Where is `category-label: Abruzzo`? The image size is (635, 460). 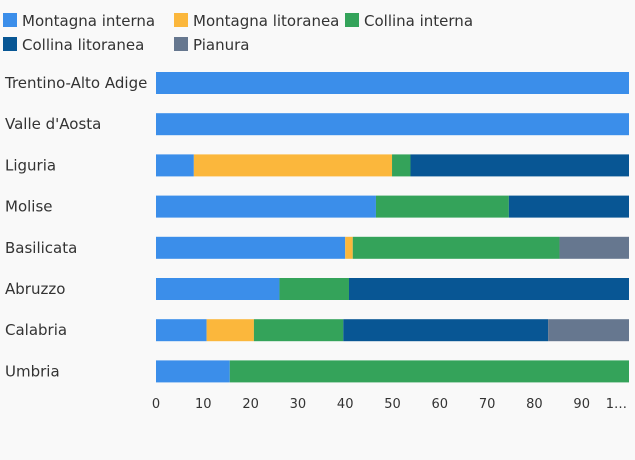
category-label: Abruzzo is located at coordinates (35, 289).